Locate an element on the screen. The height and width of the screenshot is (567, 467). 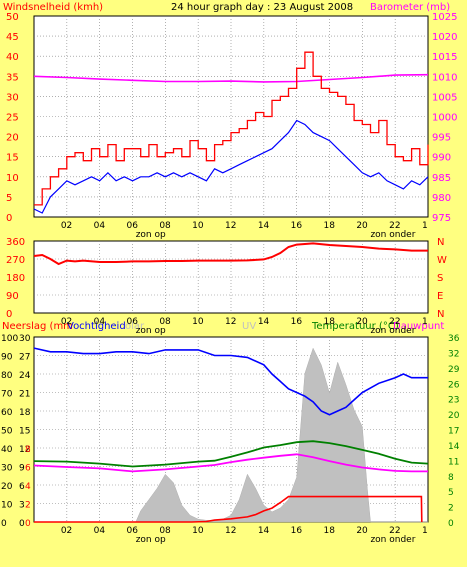
legend-dewpoint: Dauwpunt is located at coordinates (418, 326).